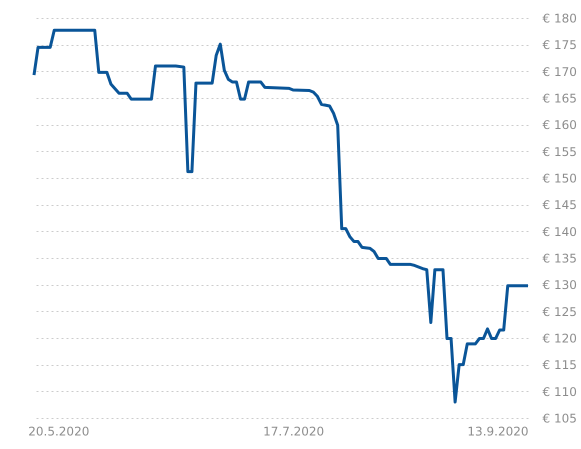  I want to click on y-tick-label: € 175, so click(559, 45).